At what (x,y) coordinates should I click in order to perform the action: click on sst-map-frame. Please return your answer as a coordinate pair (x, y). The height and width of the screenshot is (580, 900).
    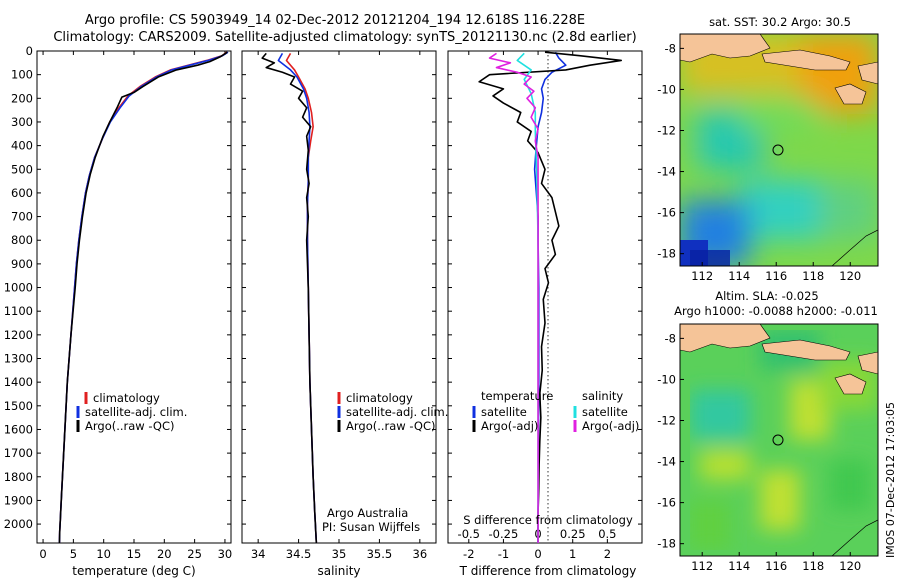
    Looking at the image, I should click on (779, 150).